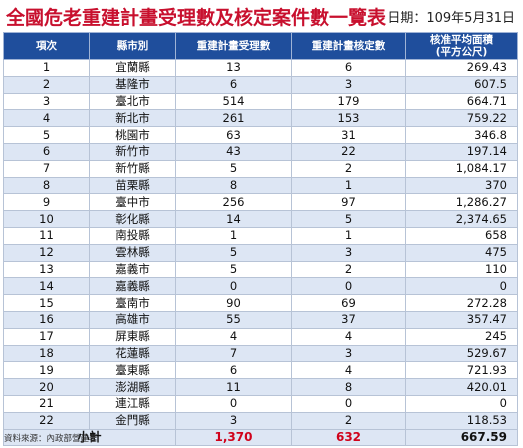 The height and width of the screenshot is (448, 523). What do you see at coordinates (348, 46) in the screenshot?
I see `column-header-approved: 重建計畫核定數` at bounding box center [348, 46].